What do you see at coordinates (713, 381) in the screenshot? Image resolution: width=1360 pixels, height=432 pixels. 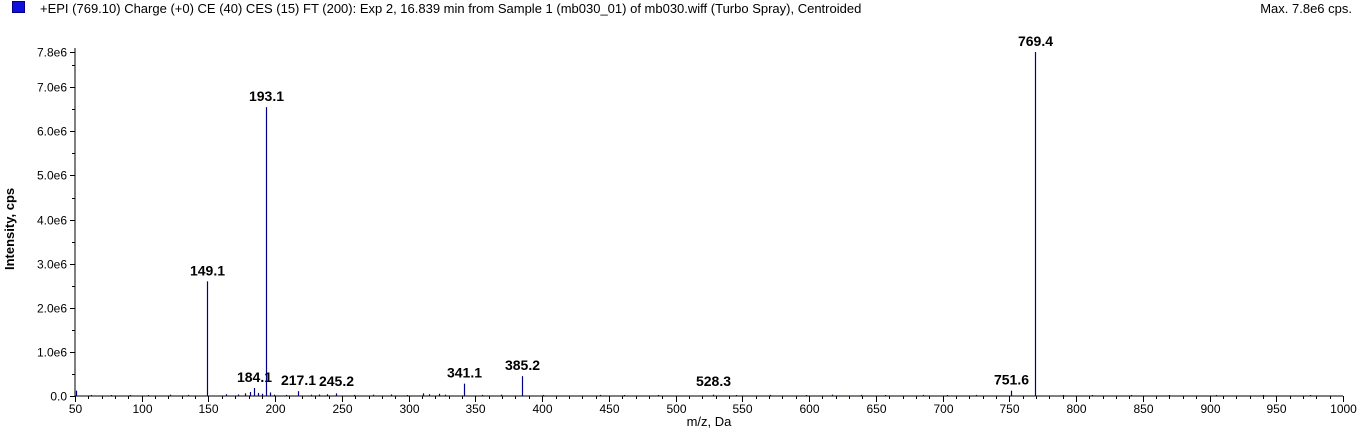 I see `peak-label: 528.3` at bounding box center [713, 381].